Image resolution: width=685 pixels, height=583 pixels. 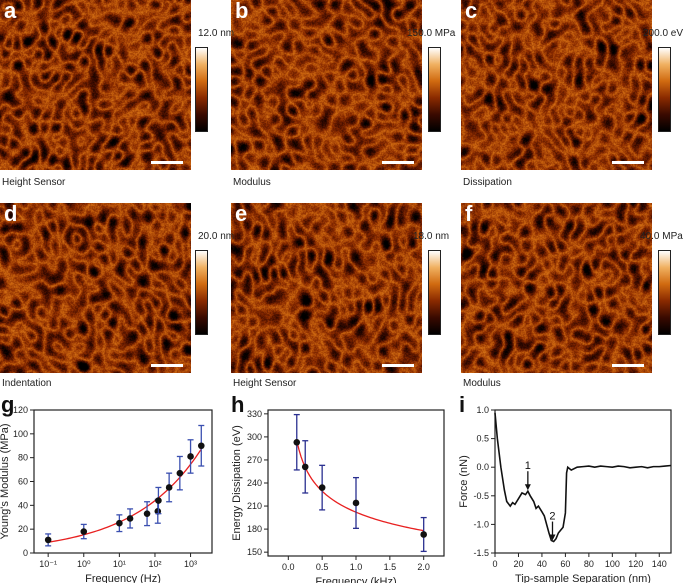 What do you see at coordinates (84, 564) in the screenshot?
I see `x-tick-label: 10⁰` at bounding box center [84, 564].